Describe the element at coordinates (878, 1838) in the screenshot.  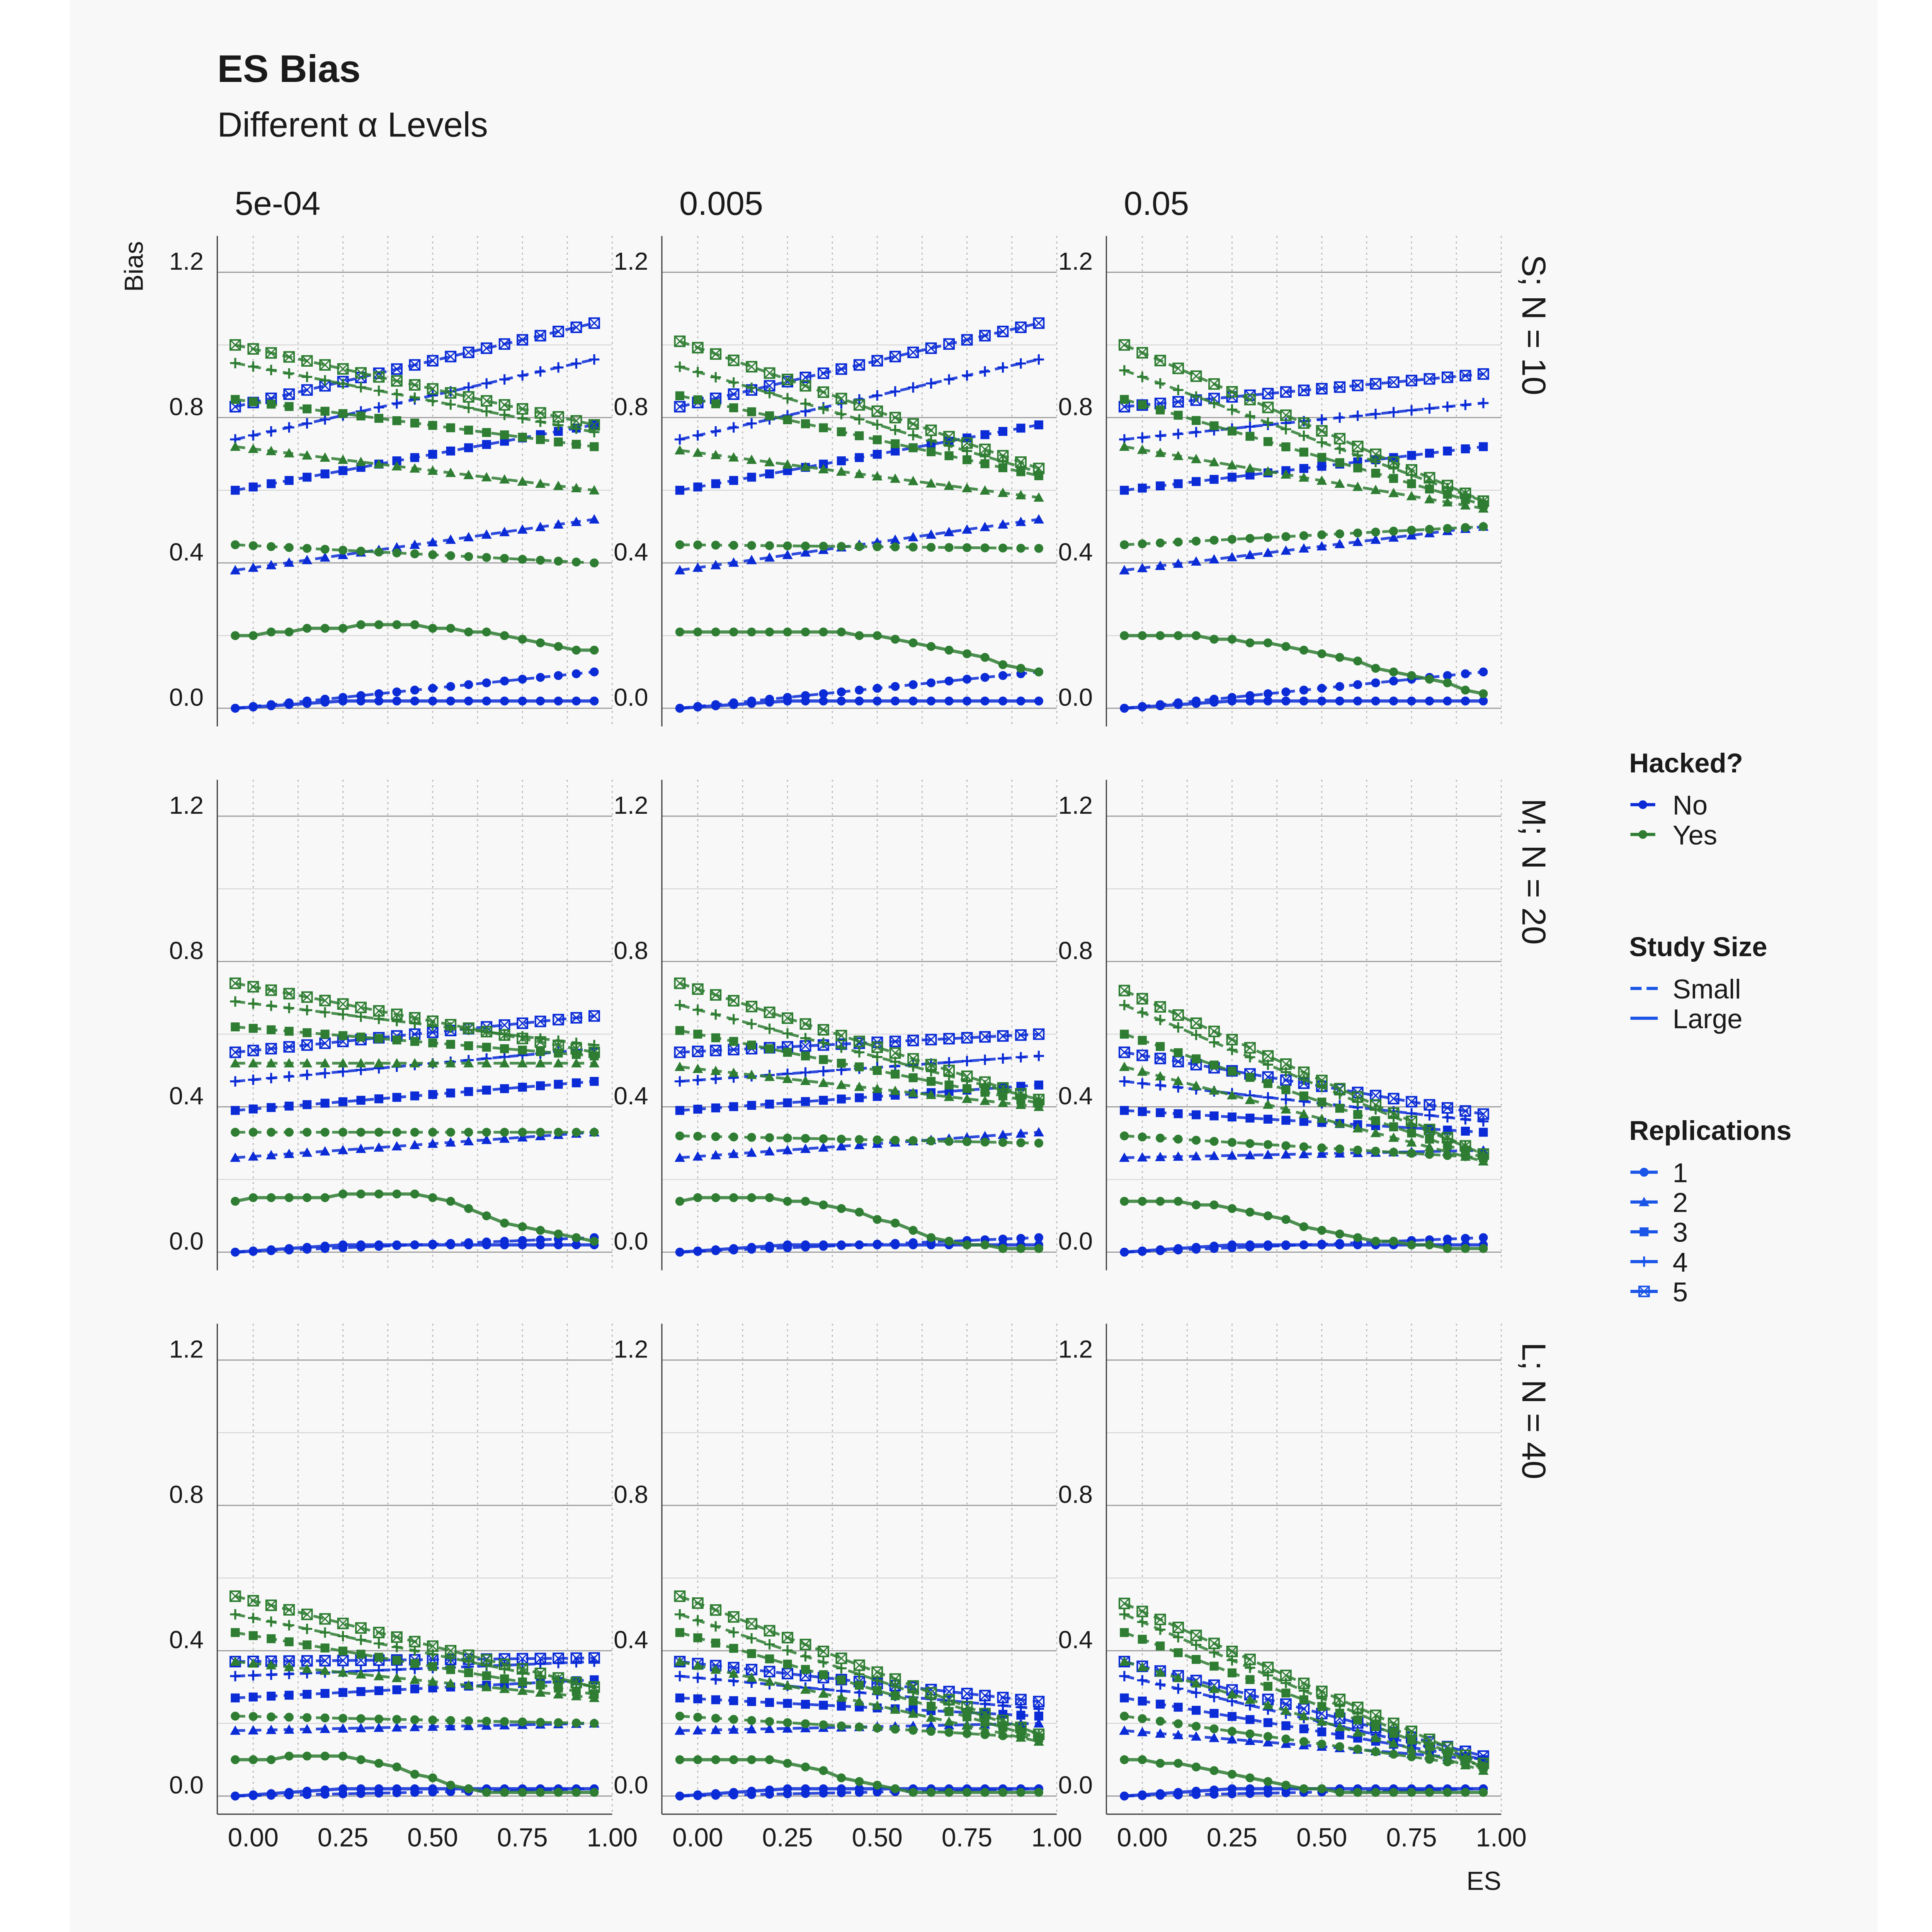
I see `x-tick-label: 0.50` at that location.